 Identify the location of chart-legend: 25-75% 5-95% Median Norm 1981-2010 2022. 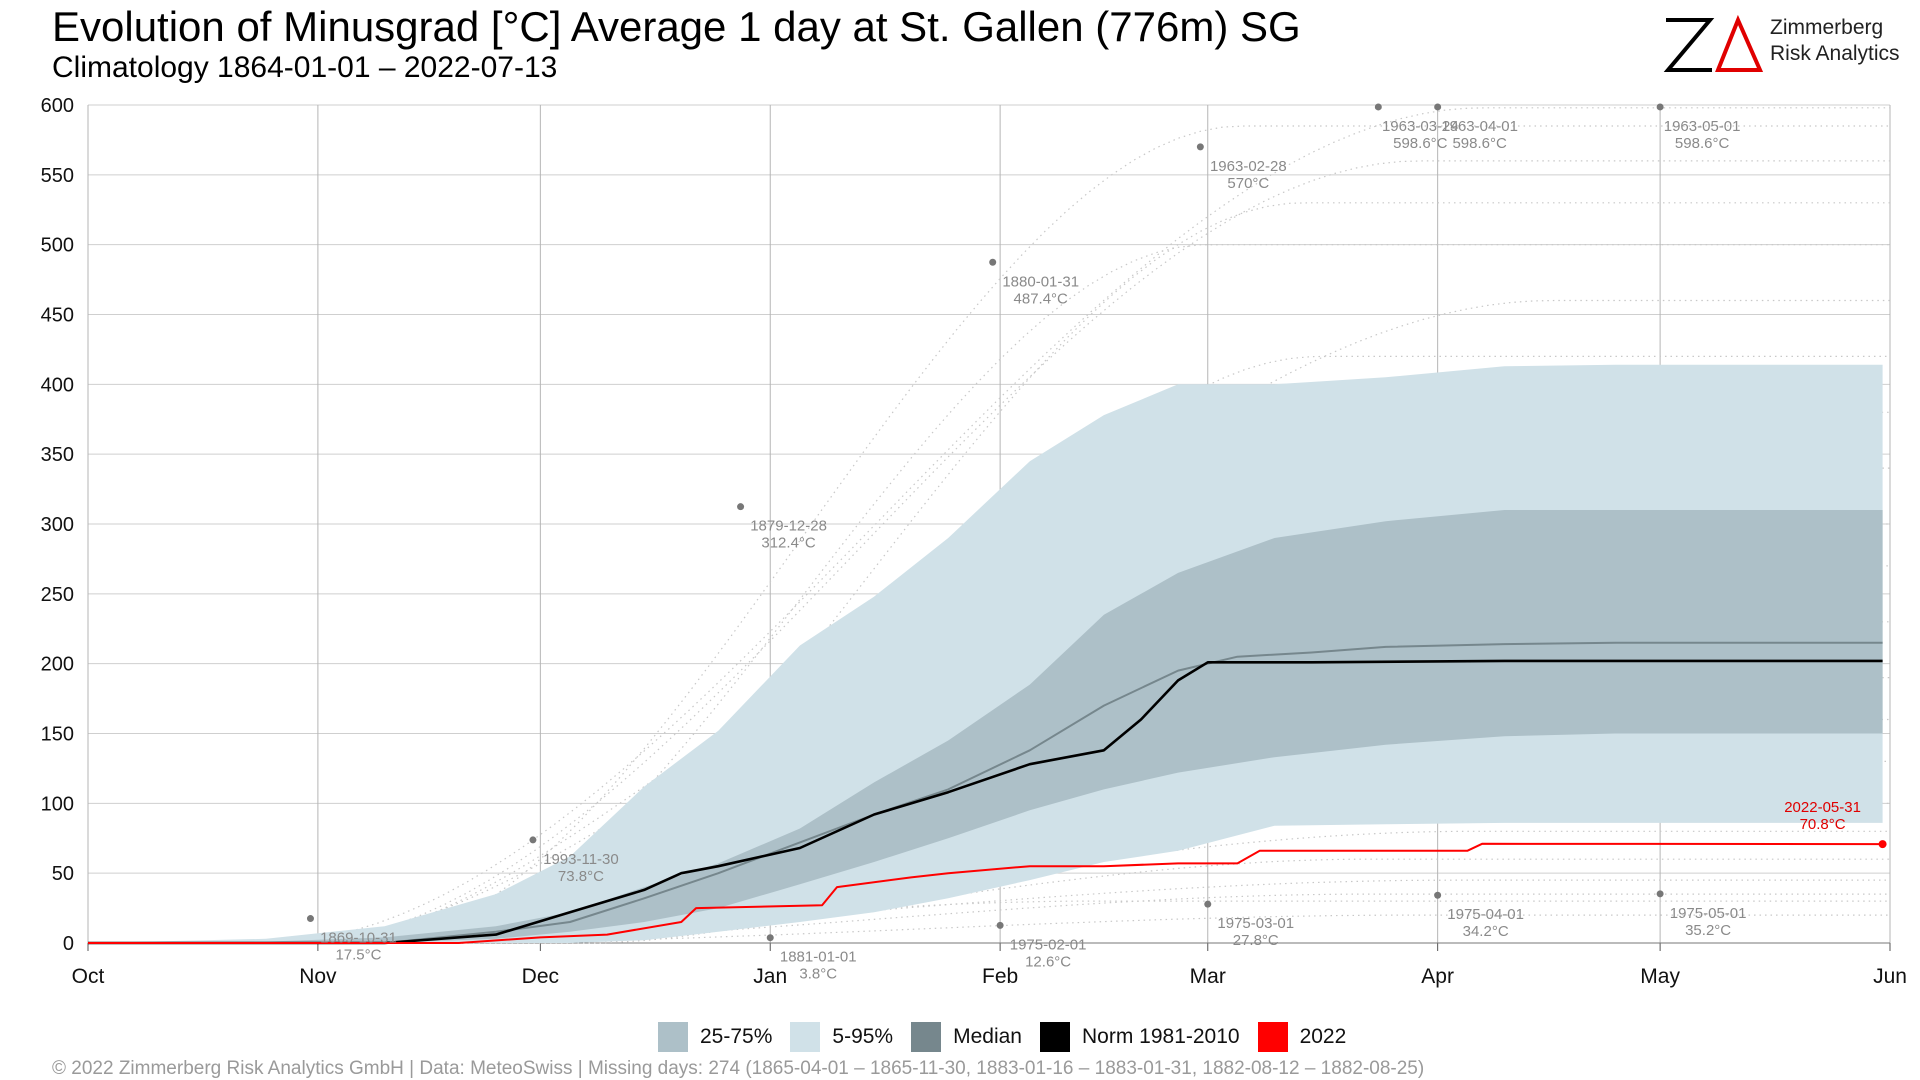
(1011, 1037).